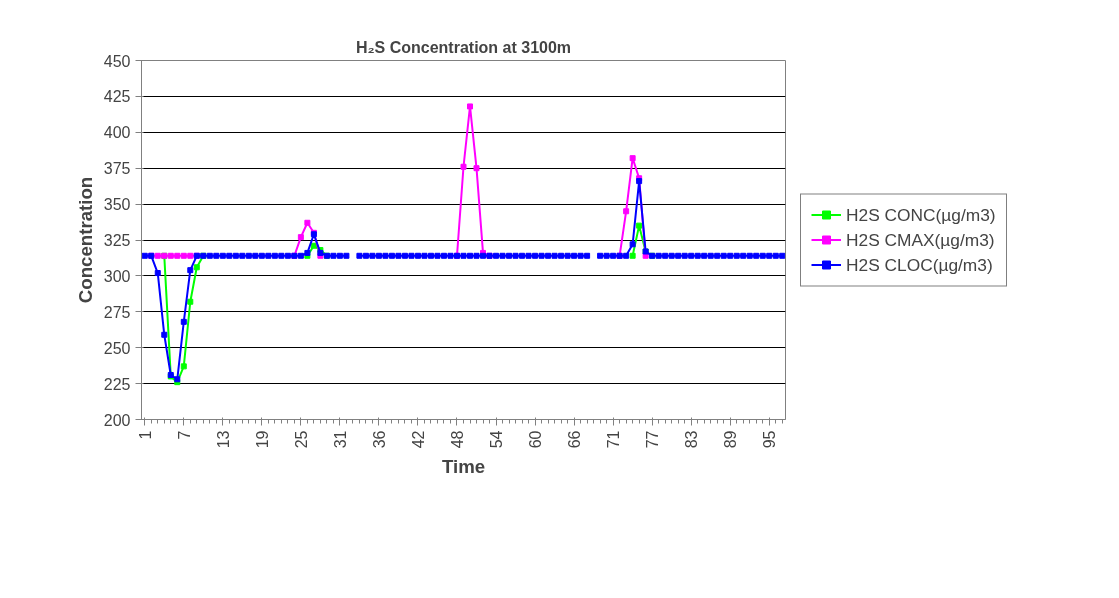  What do you see at coordinates (692, 439) in the screenshot?
I see `x-tick-label: 83` at bounding box center [692, 439].